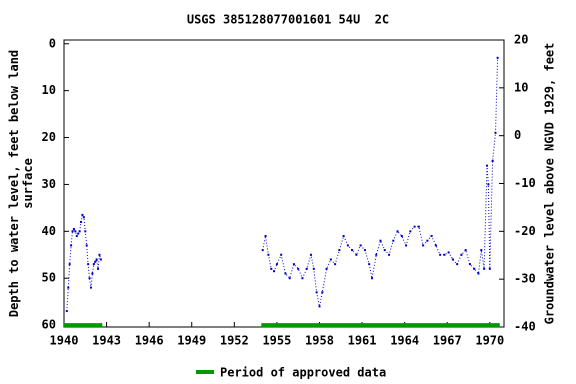  I want to click on x-tick-label: 1952, so click(234, 341).